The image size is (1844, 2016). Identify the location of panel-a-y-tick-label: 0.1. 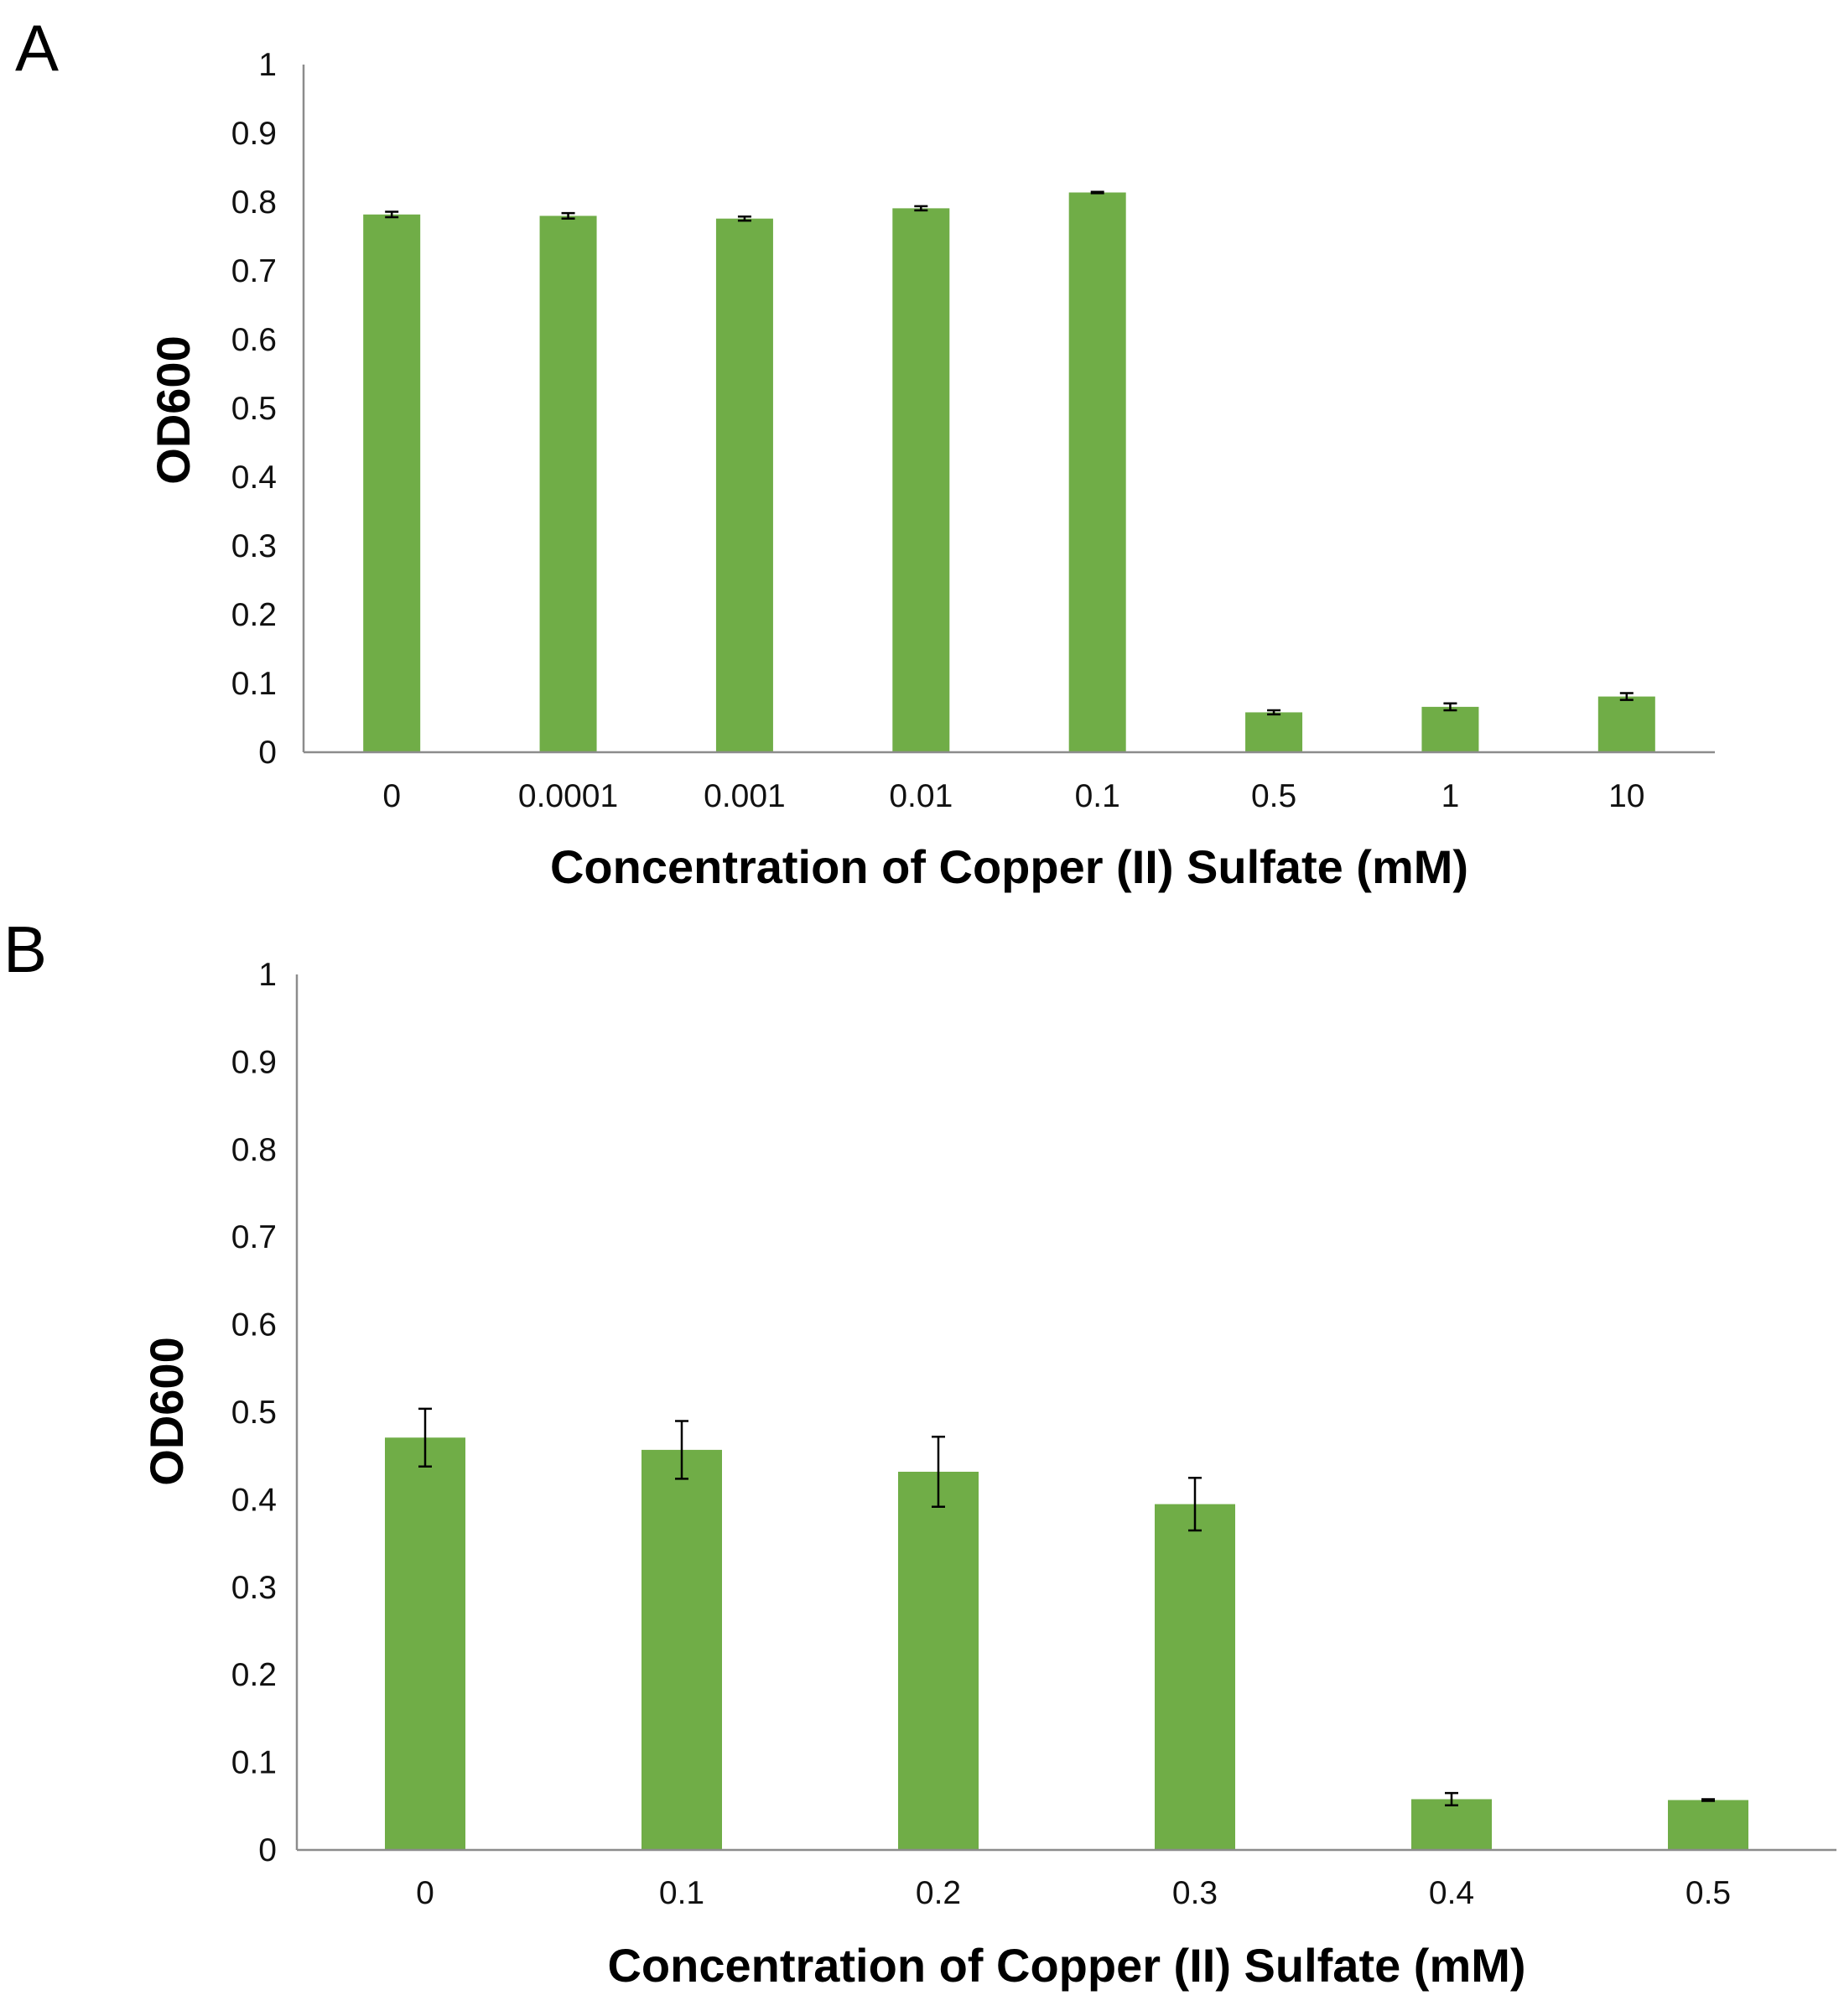
(254, 684).